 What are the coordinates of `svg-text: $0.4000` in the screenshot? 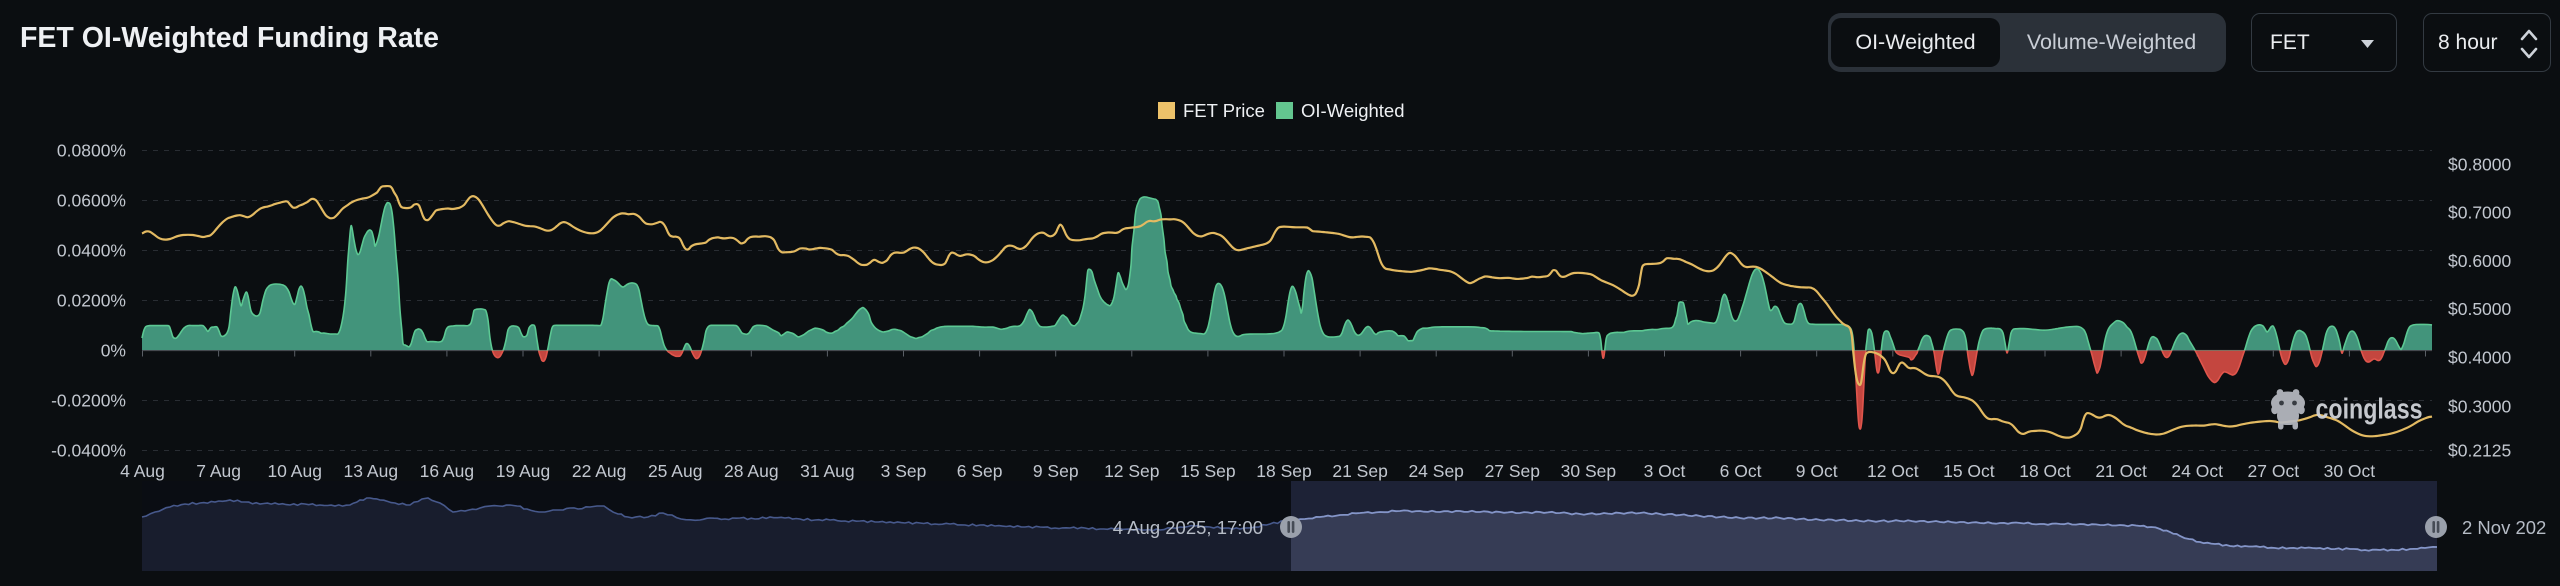 It's located at (2480, 357).